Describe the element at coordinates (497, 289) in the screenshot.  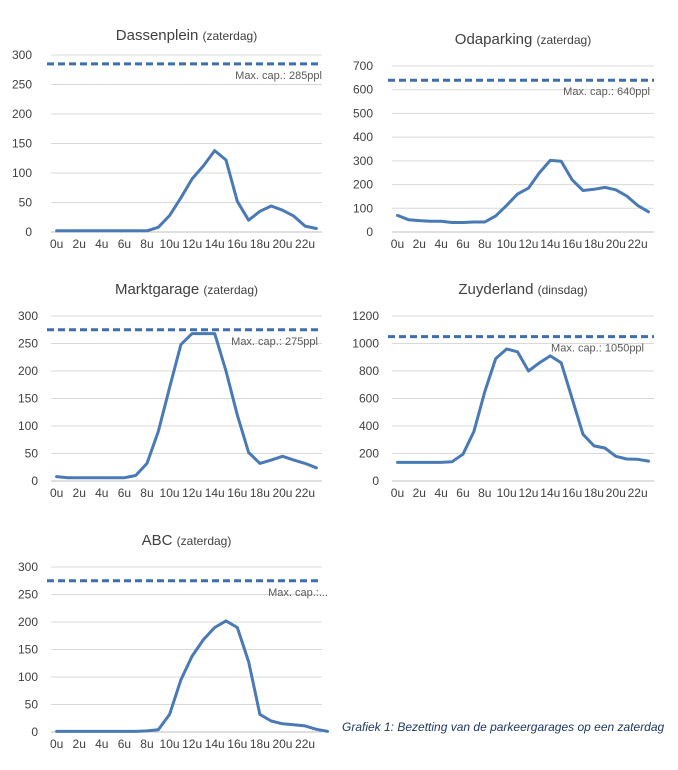
I see `zuyderland-title-name: Zuyderland` at that location.